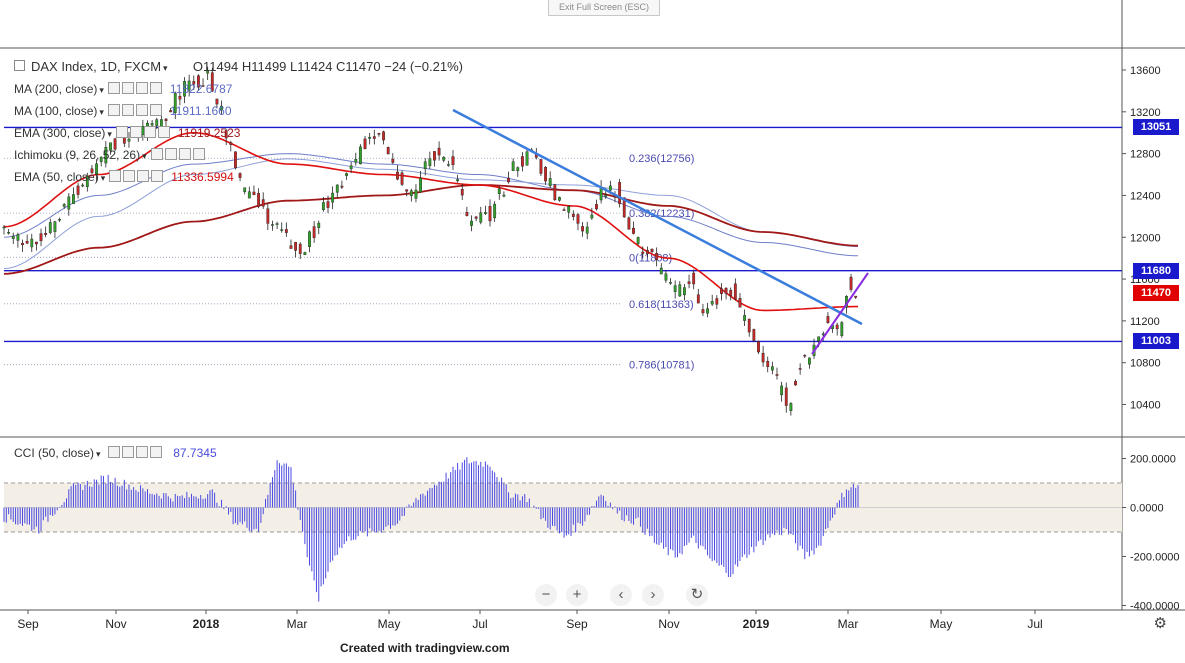 This screenshot has width=1185, height=663. What do you see at coordinates (56, 111) in the screenshot?
I see `indicator-label: MA (100, close)` at bounding box center [56, 111].